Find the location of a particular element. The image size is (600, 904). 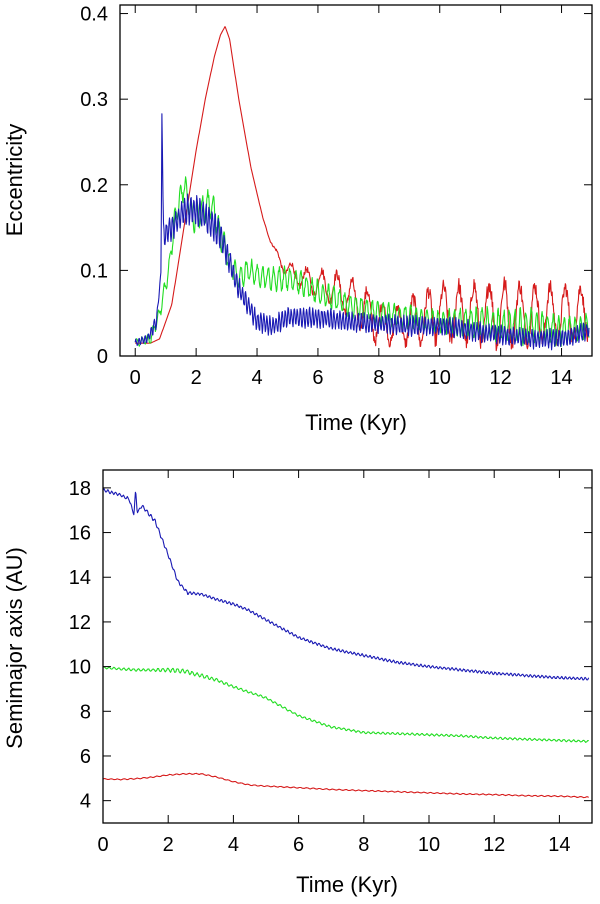

semimajor-axis-y-tick-label: 18 is located at coordinates (80, 489).